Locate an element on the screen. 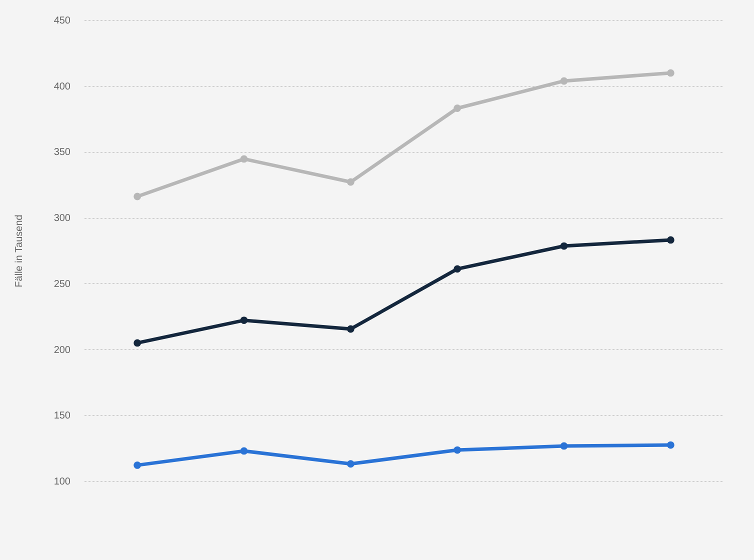  y-tick-label: 350 is located at coordinates (62, 152).